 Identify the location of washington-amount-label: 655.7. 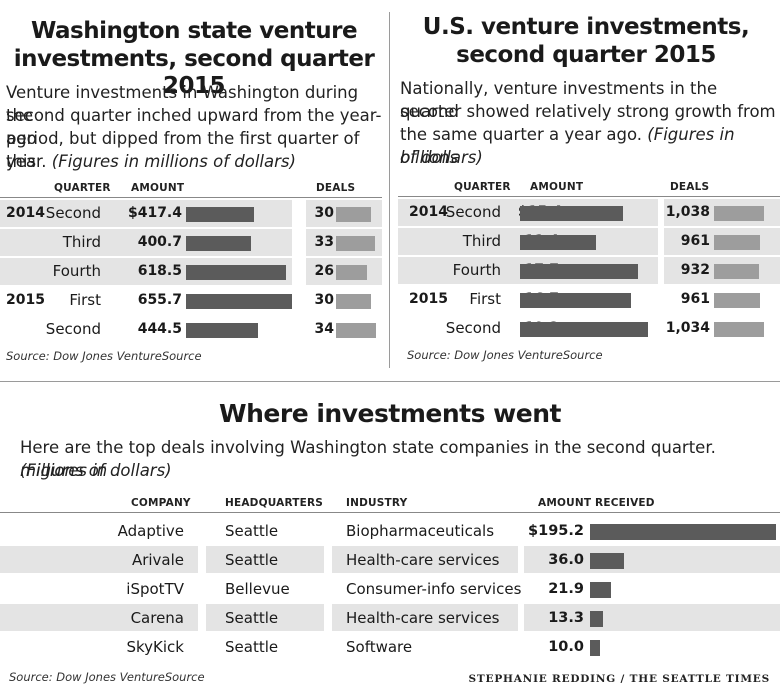
(159, 300).